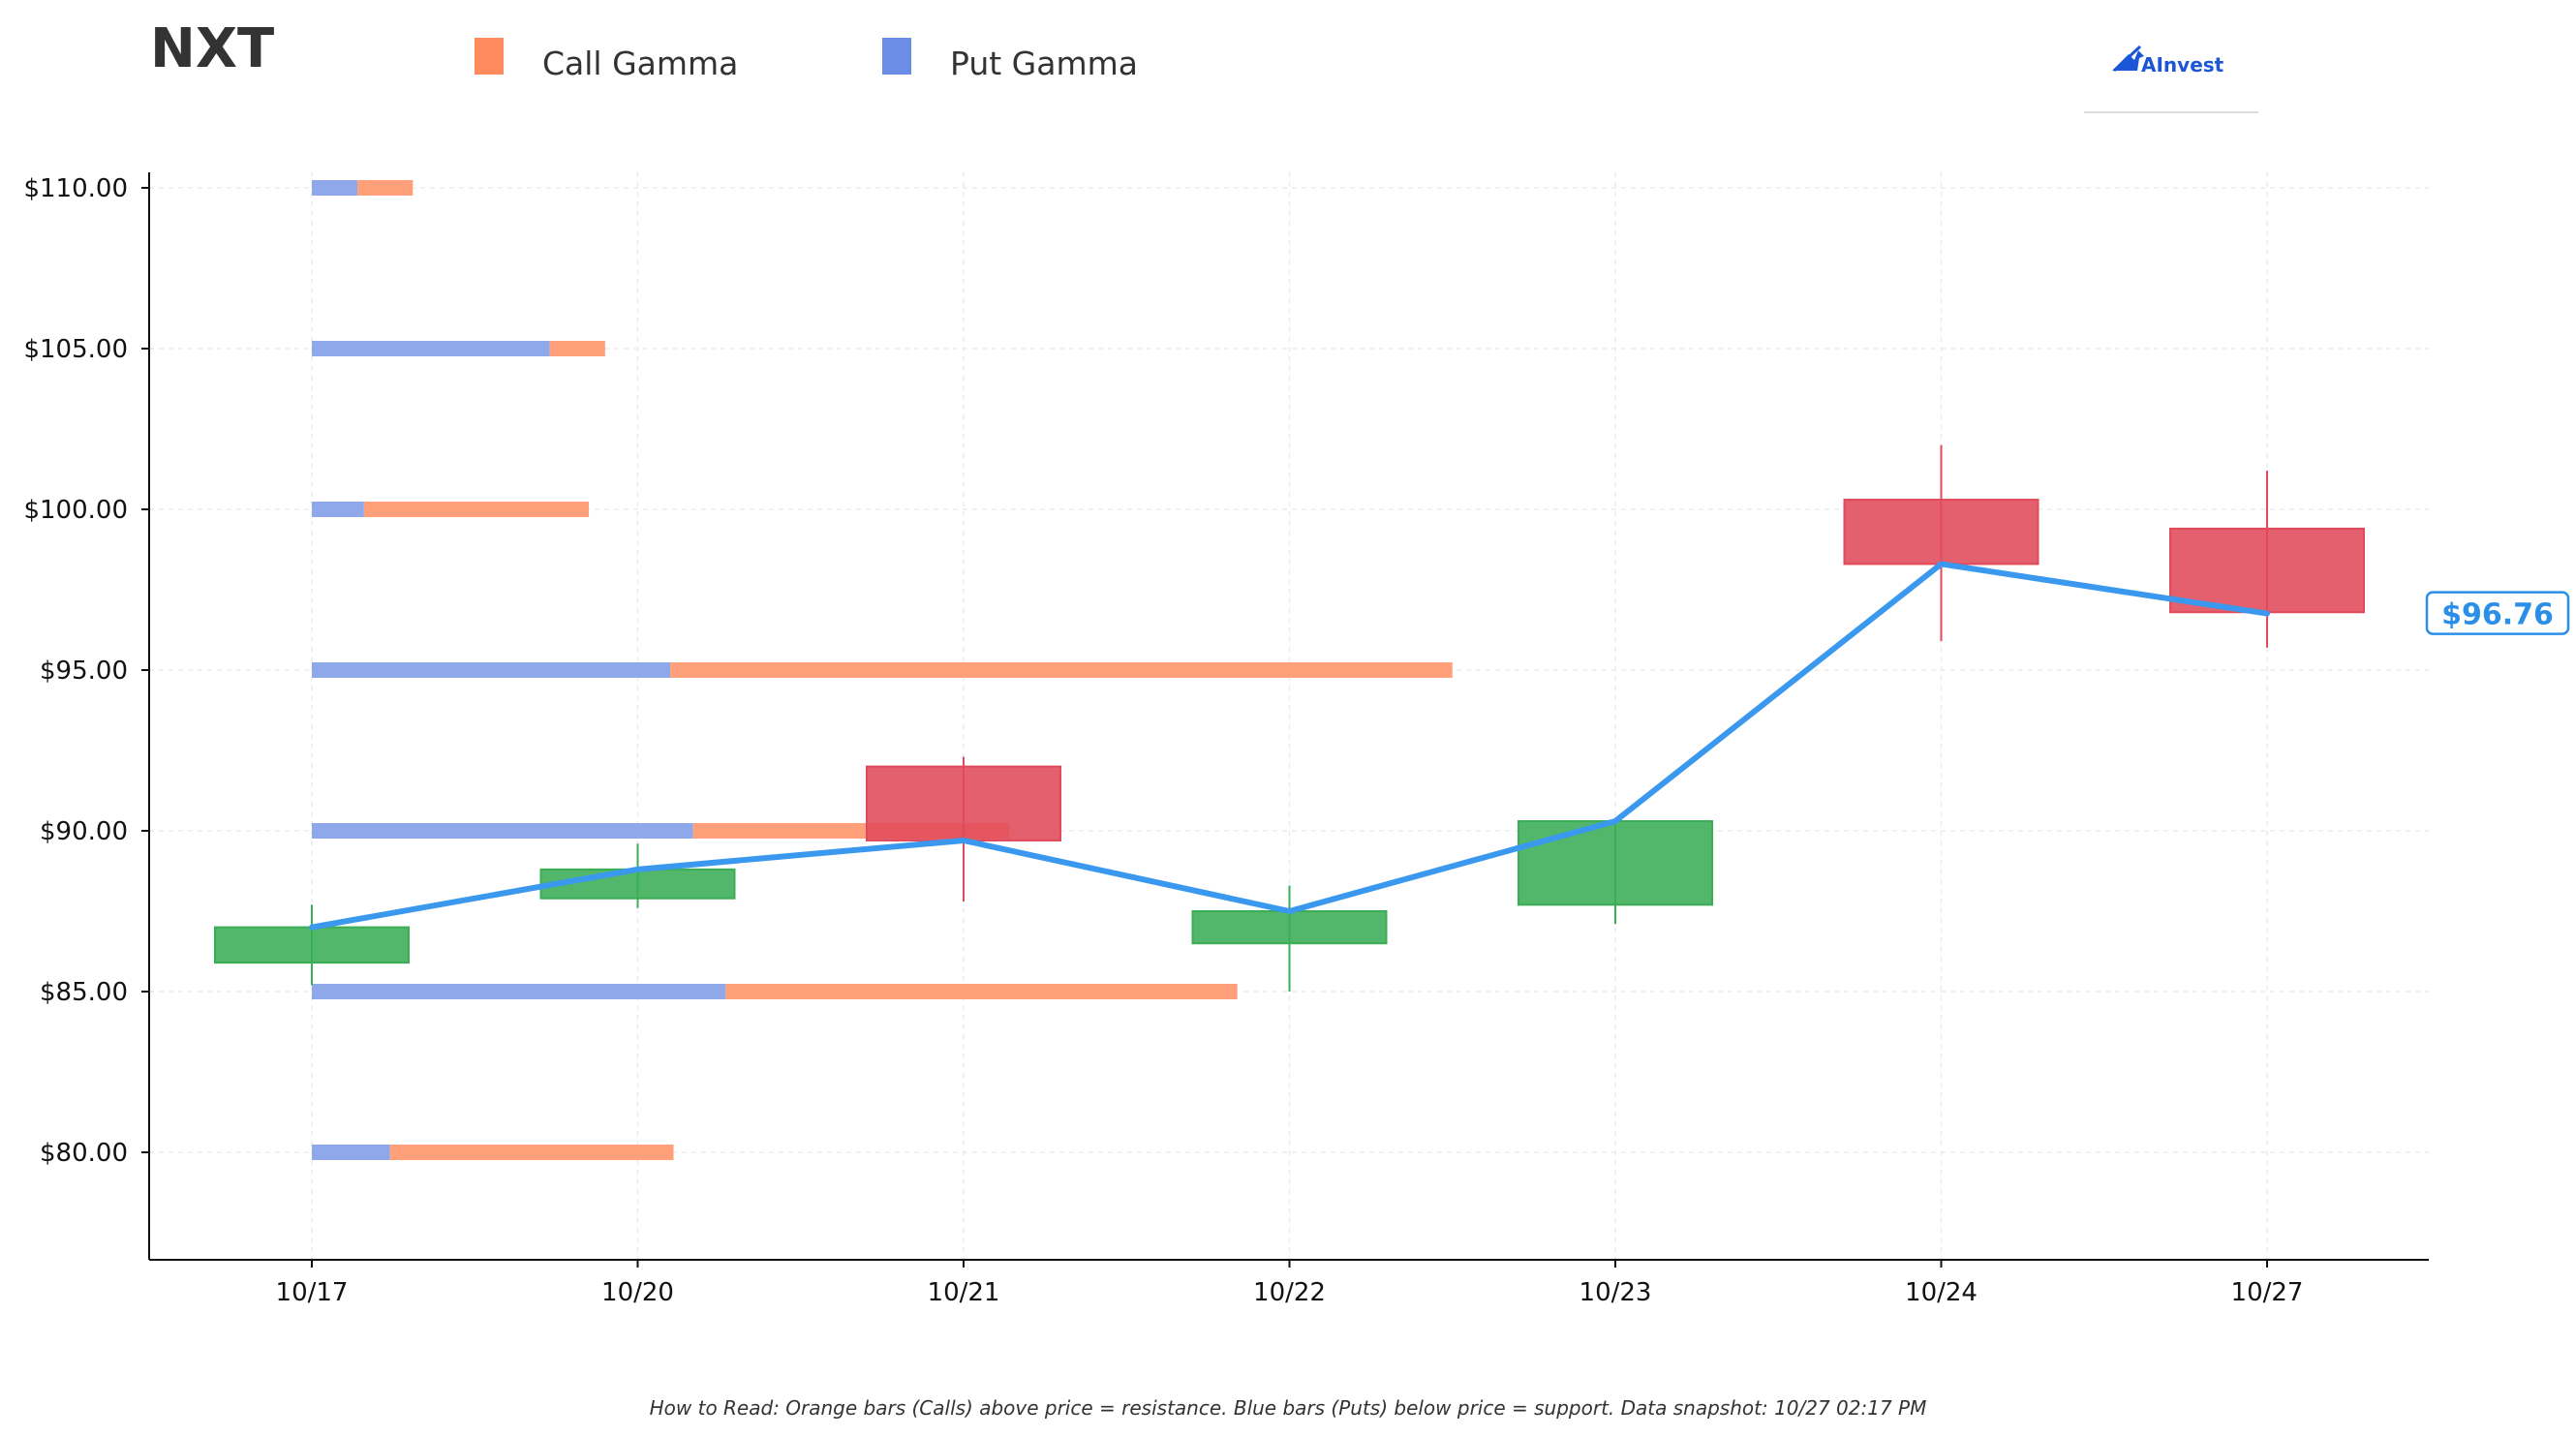 This screenshot has height=1437, width=2576. Describe the element at coordinates (896, 57) in the screenshot. I see `legend-swatch-put` at that location.